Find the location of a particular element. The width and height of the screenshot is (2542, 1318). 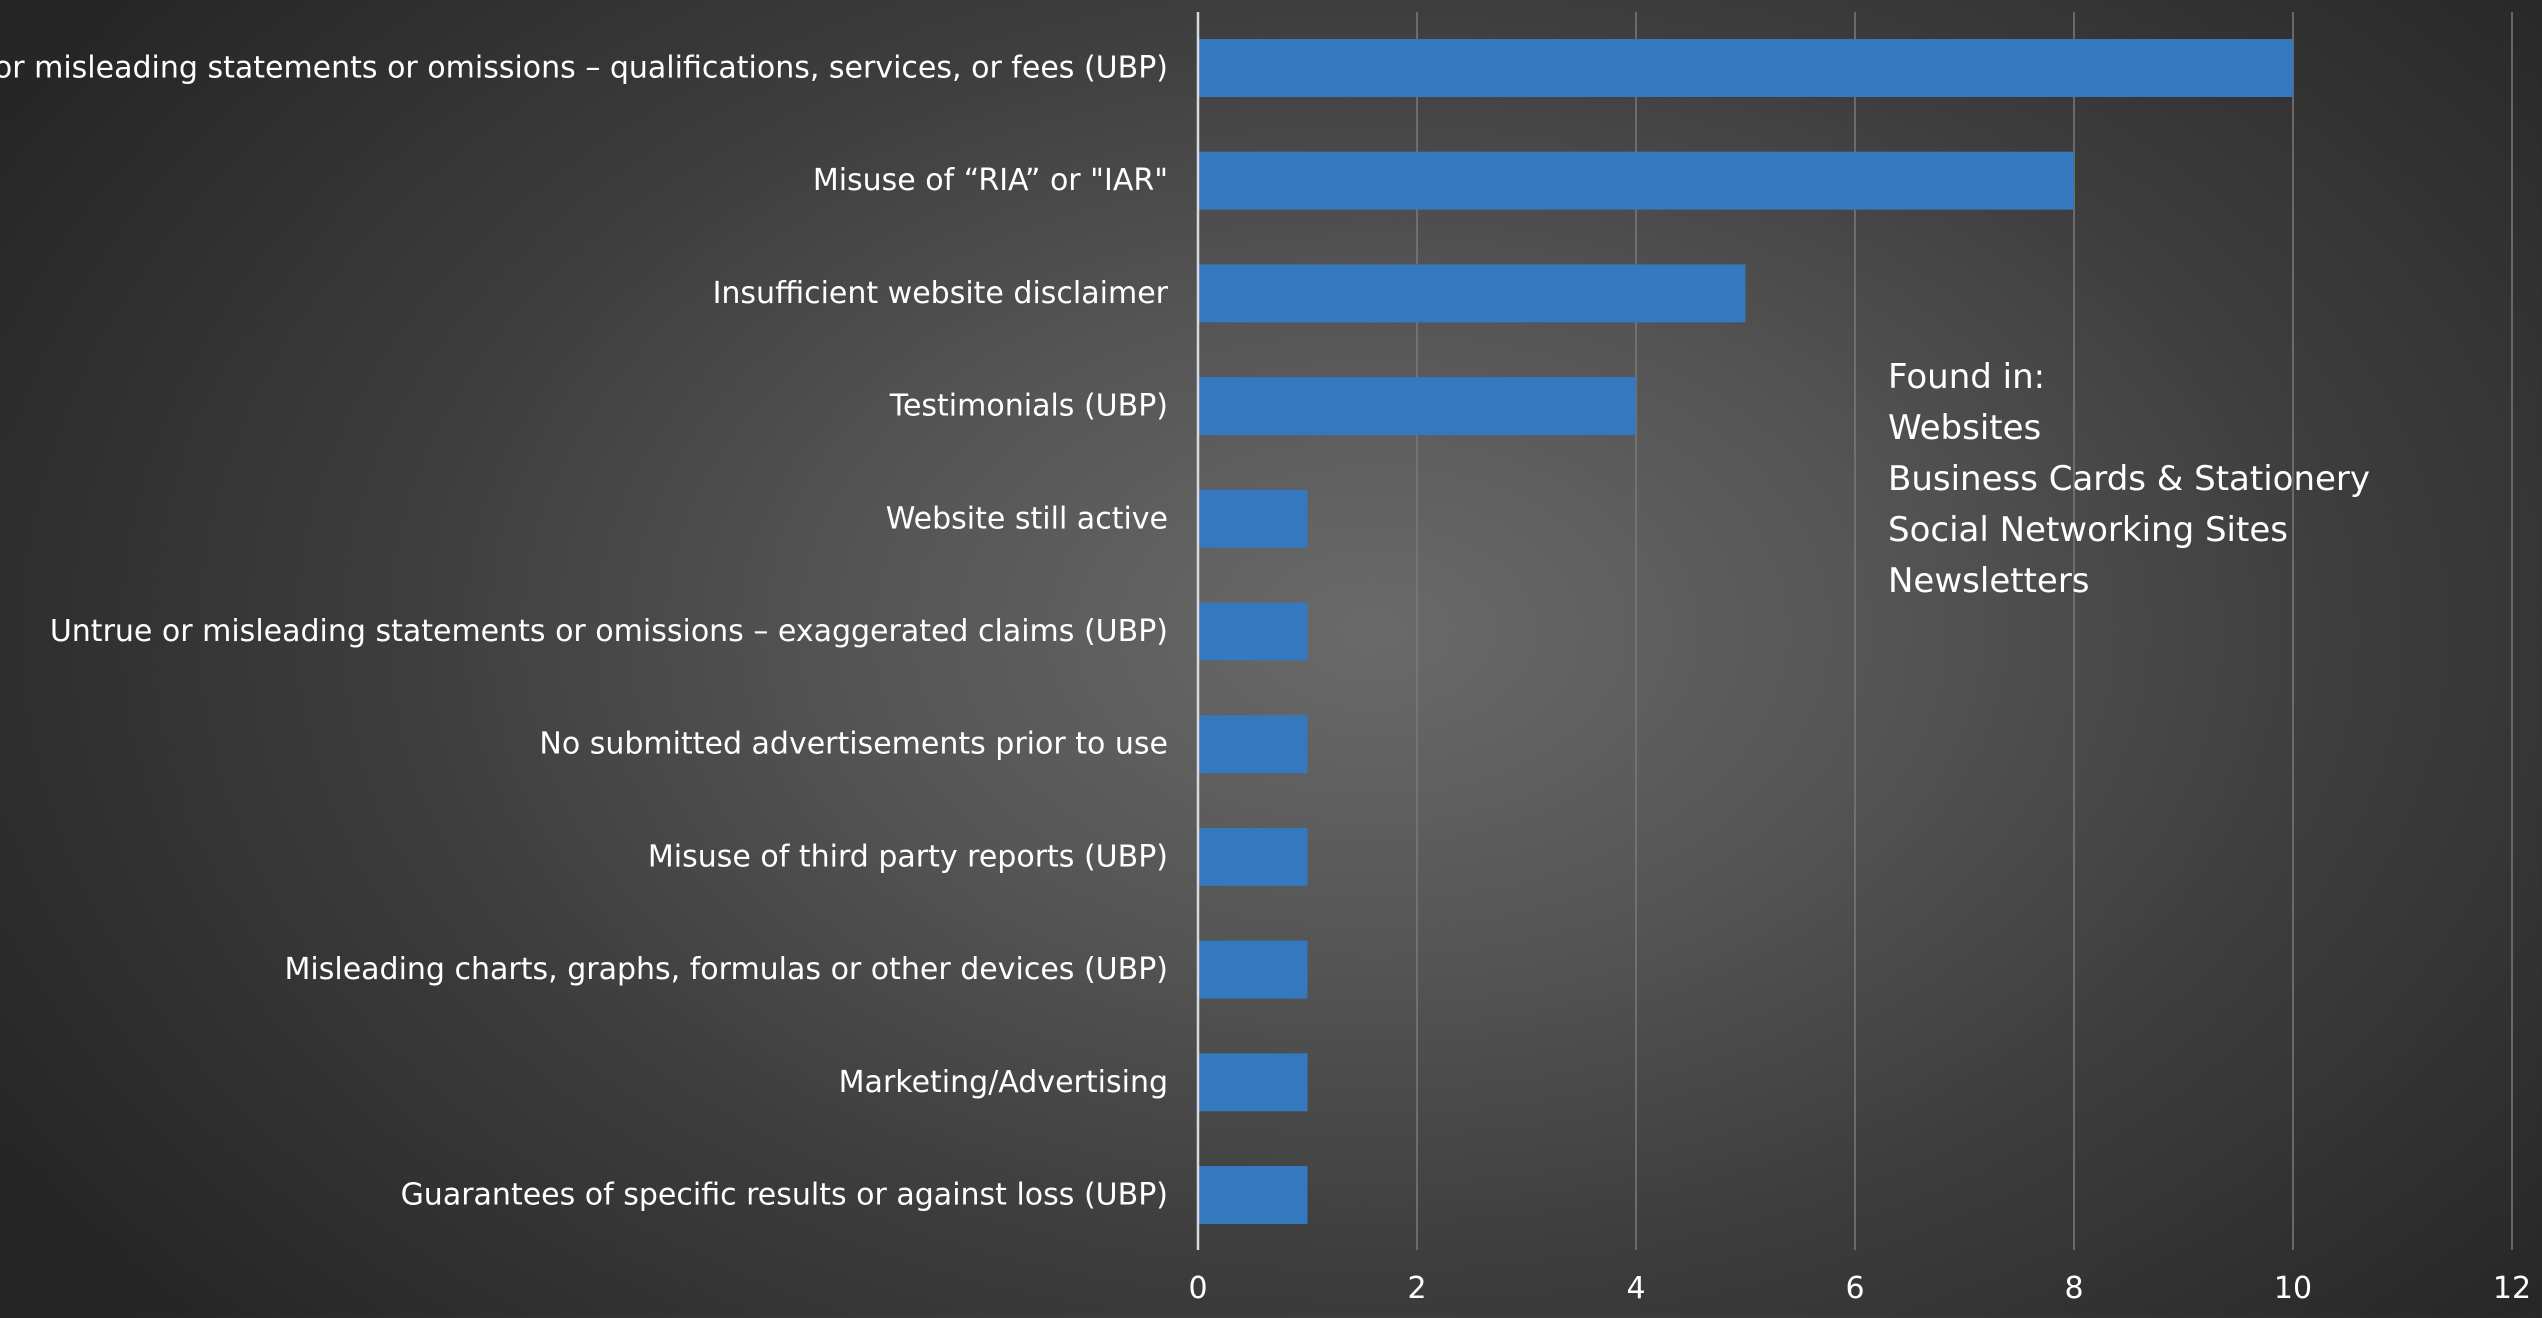

found-in-heading: Found in: is located at coordinates (1967, 377).